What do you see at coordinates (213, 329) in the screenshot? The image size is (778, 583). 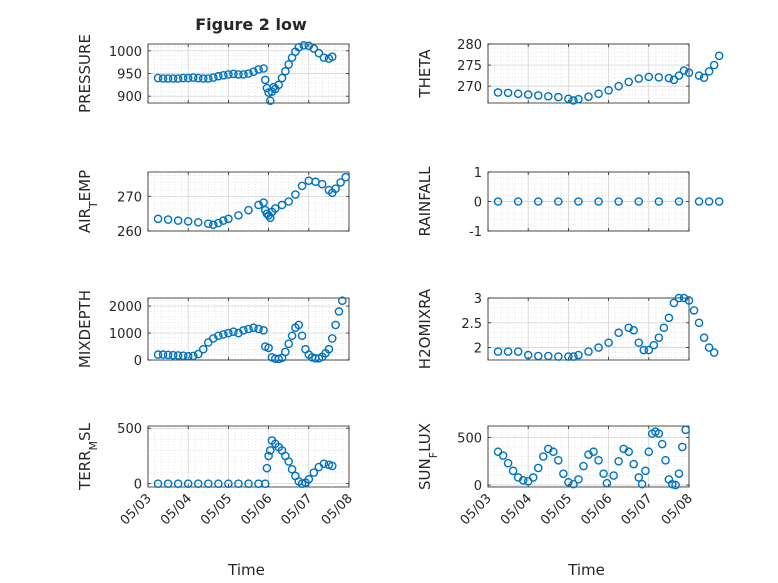 I see `panel-5: 0 1000 2000 MIXDEPTH` at bounding box center [213, 329].